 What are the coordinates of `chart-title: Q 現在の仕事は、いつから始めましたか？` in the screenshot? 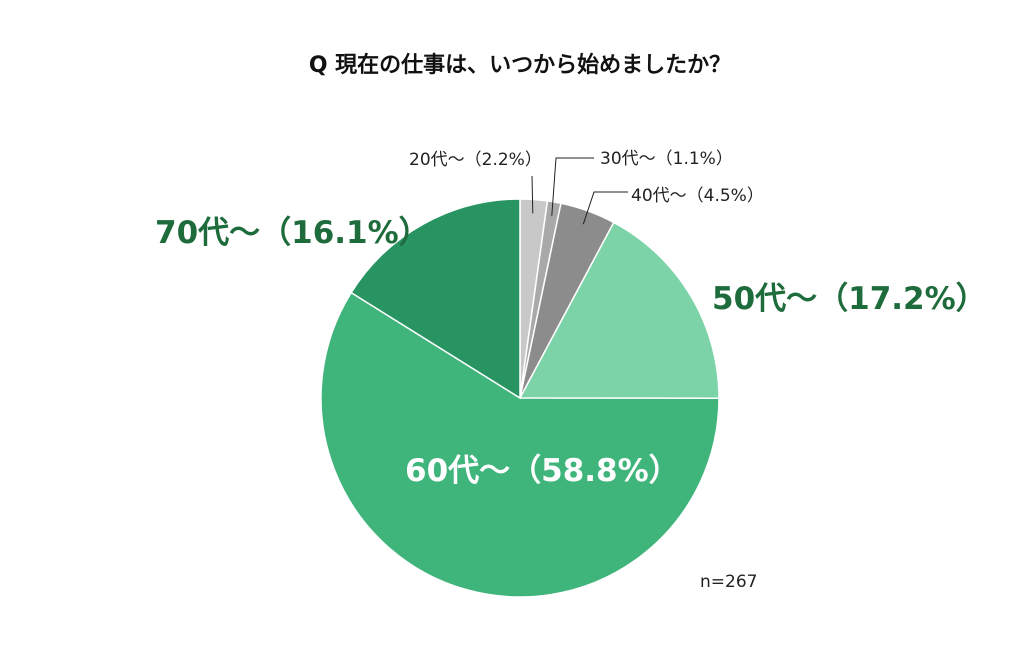 It's located at (520, 65).